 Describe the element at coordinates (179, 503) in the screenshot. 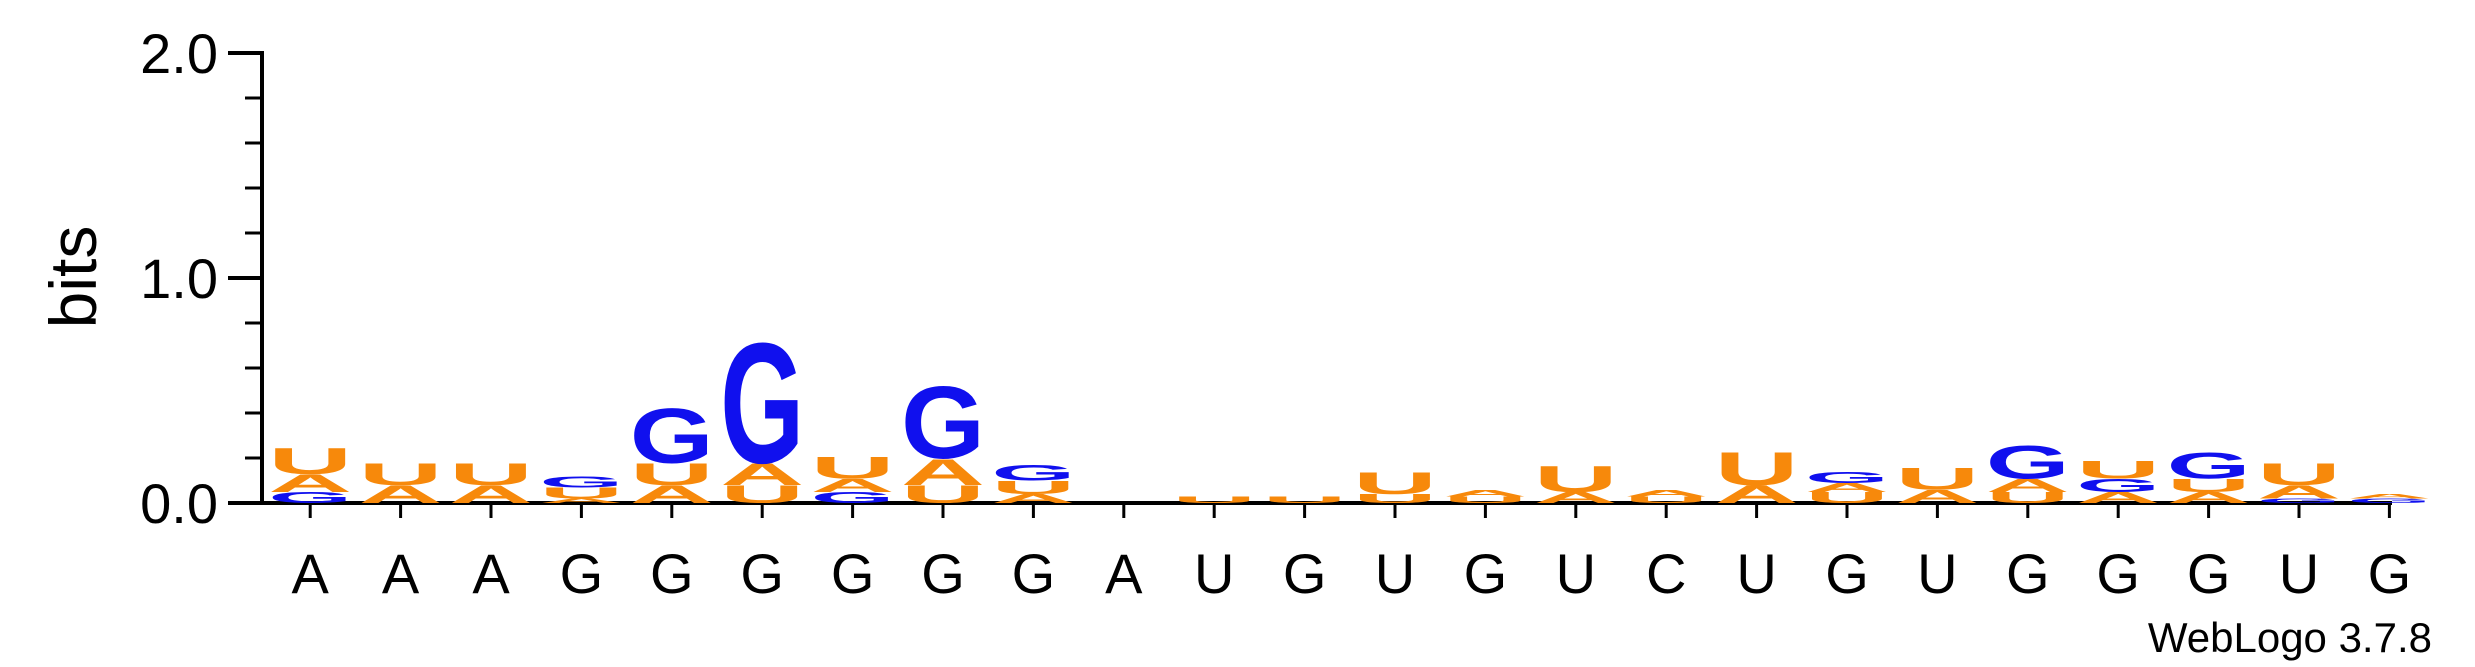

I see `y-tick-label: 0.0` at that location.